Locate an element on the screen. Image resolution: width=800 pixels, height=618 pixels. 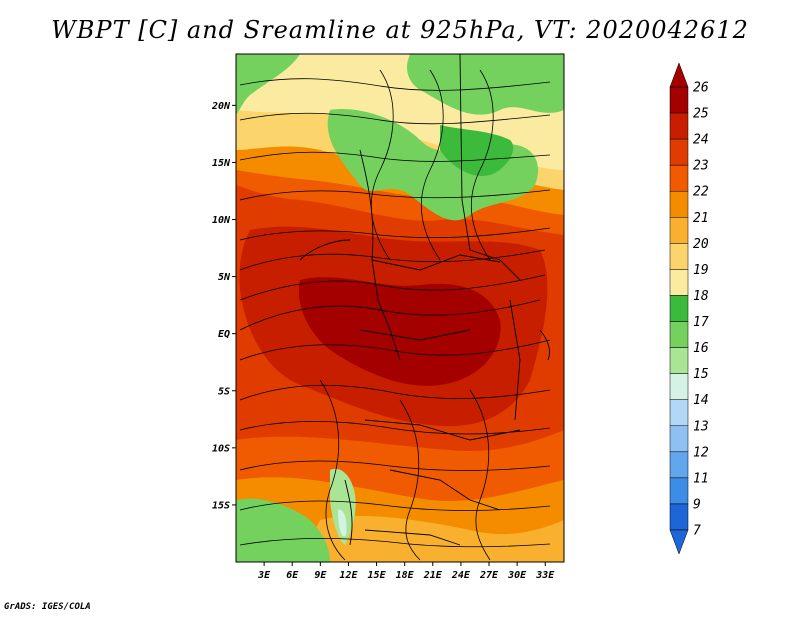
lon-tick-label: 6E is located at coordinates (292, 575).